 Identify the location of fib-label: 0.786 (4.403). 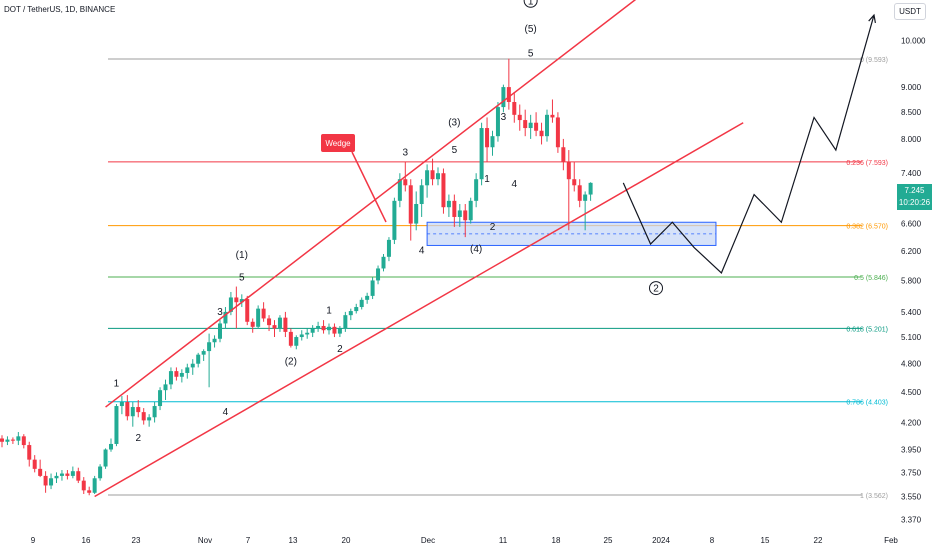
(867, 403).